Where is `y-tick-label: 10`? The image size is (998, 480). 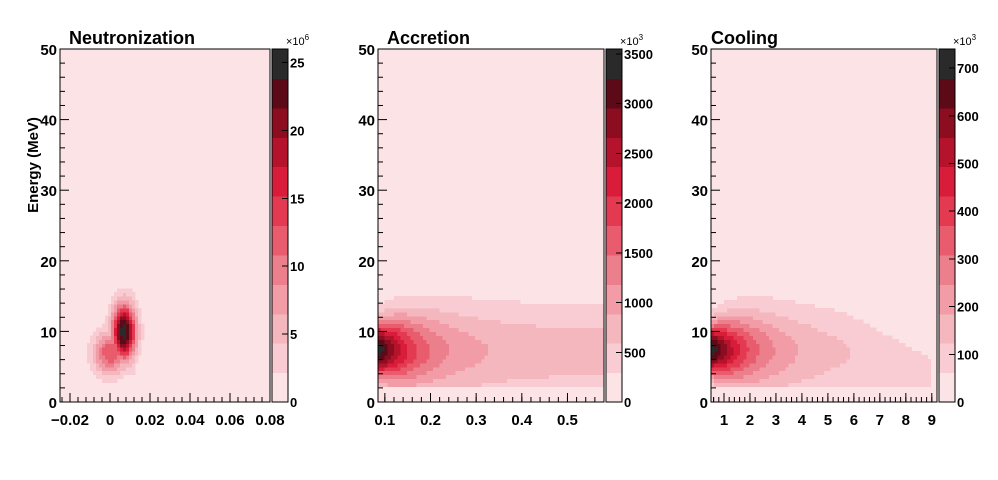 y-tick-label: 10 is located at coordinates (699, 332).